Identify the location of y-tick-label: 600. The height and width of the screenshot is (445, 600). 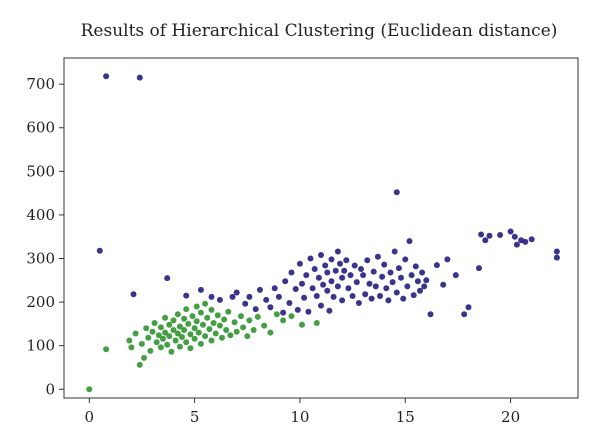
(40, 128).